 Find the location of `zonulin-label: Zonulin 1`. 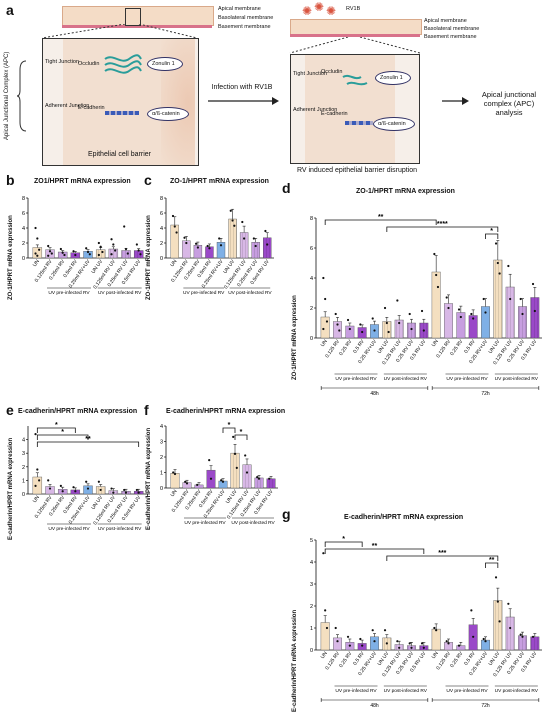

zonulin-label: Zonulin 1 is located at coordinates (163, 64).